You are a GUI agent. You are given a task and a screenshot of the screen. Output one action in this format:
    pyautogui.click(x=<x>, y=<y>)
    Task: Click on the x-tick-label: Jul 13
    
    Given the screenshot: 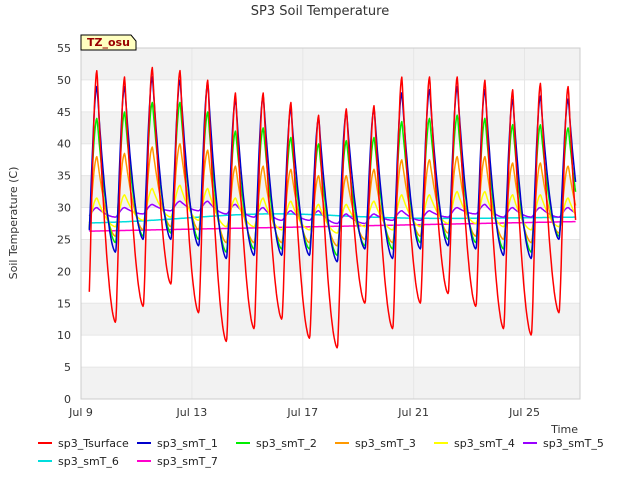 What is the action you would take?
    pyautogui.click(x=192, y=412)
    